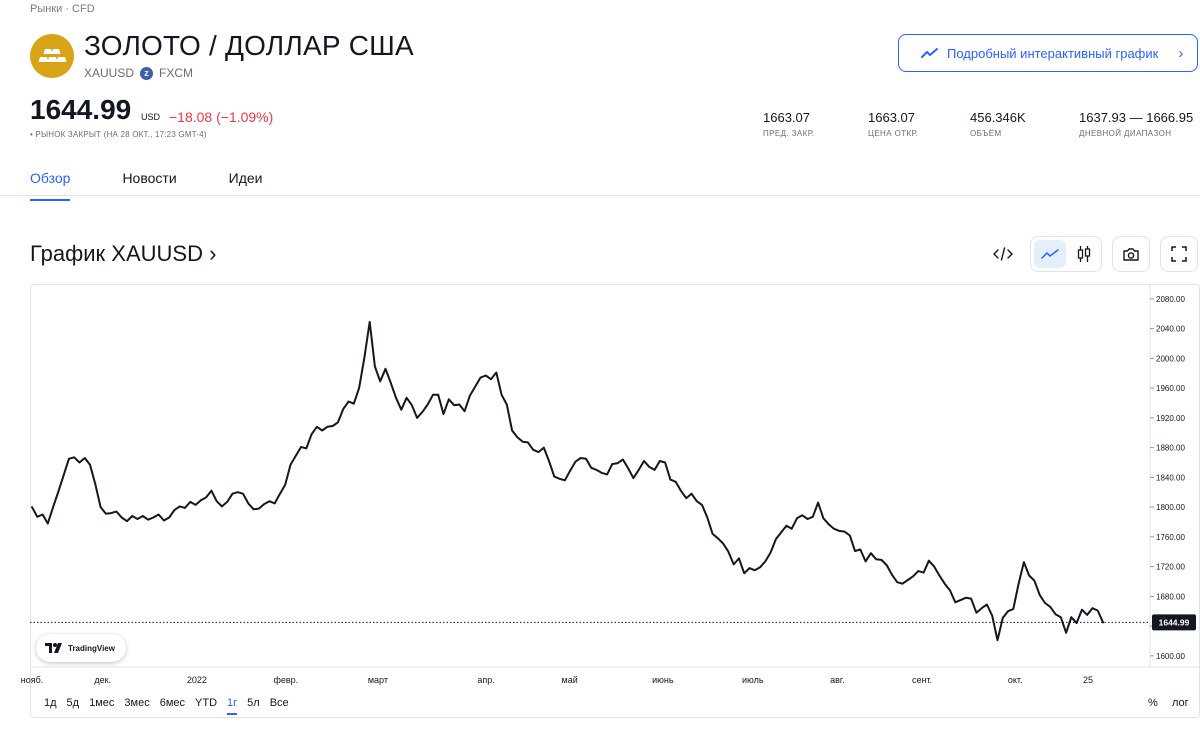 The height and width of the screenshot is (748, 1200). Describe the element at coordinates (53, 648) in the screenshot. I see `tradingview-logo-icon` at that location.